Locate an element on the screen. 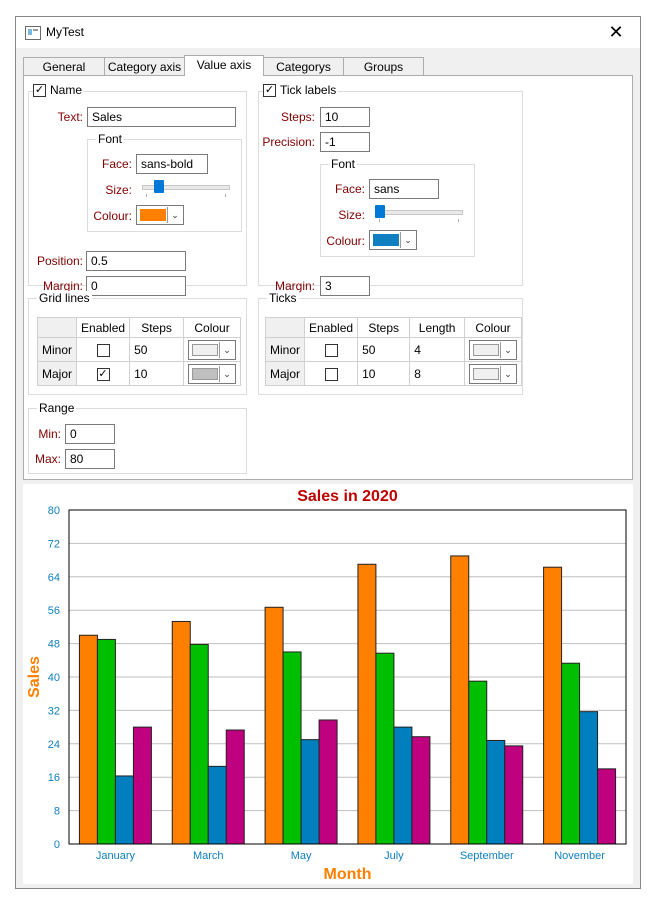 The width and height of the screenshot is (665, 909). x-tick-label: November is located at coordinates (579, 856).